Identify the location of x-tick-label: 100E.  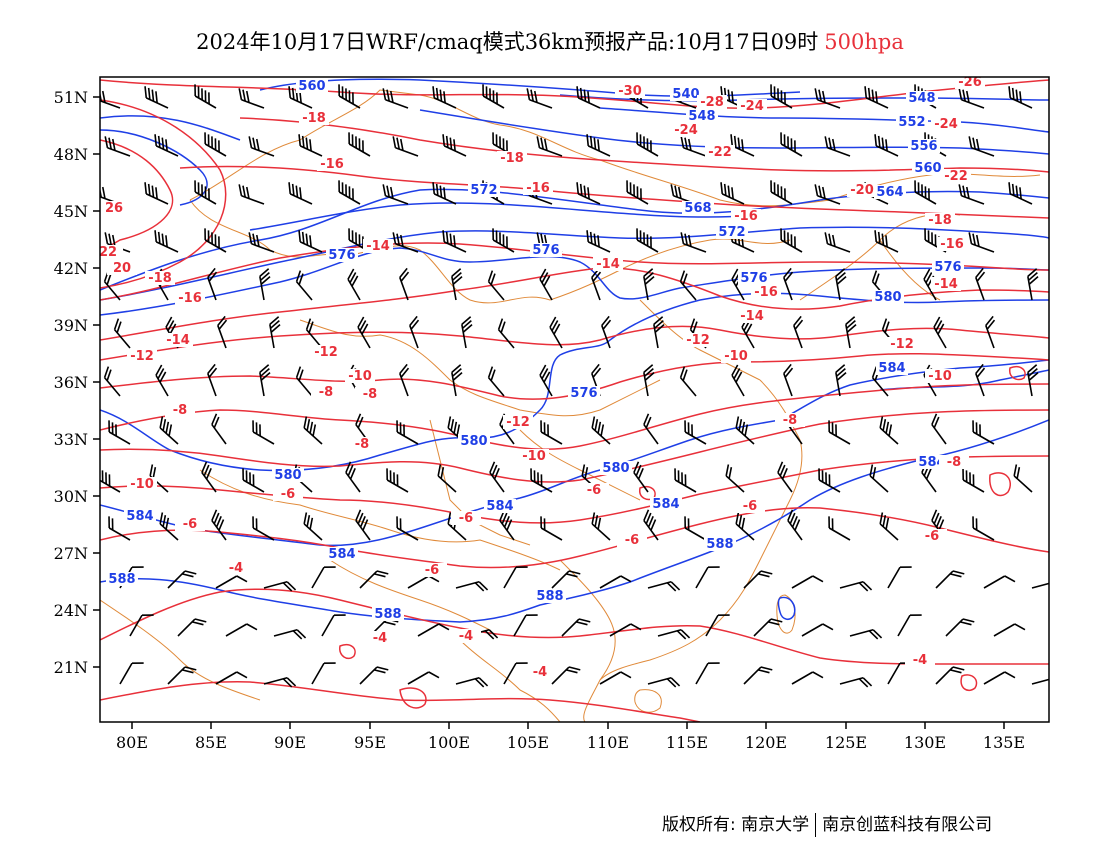
(449, 742).